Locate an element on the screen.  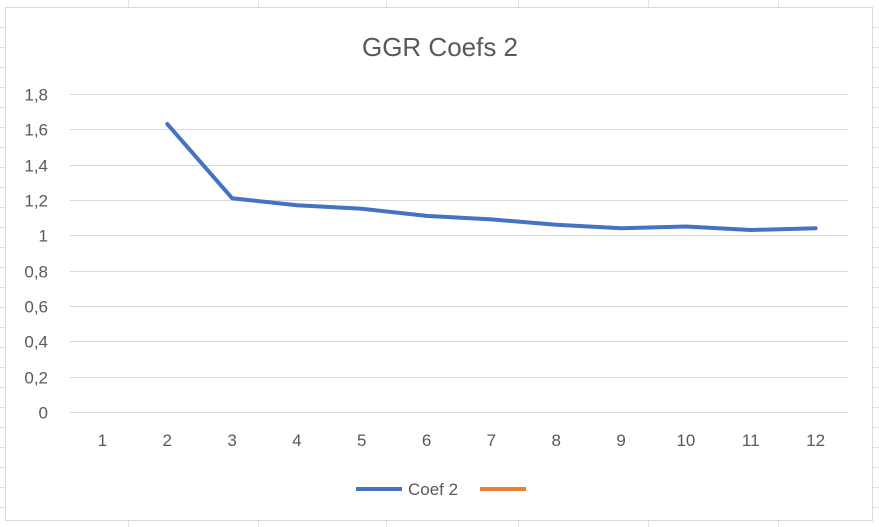
legend: Coef 2 is located at coordinates (441, 489).